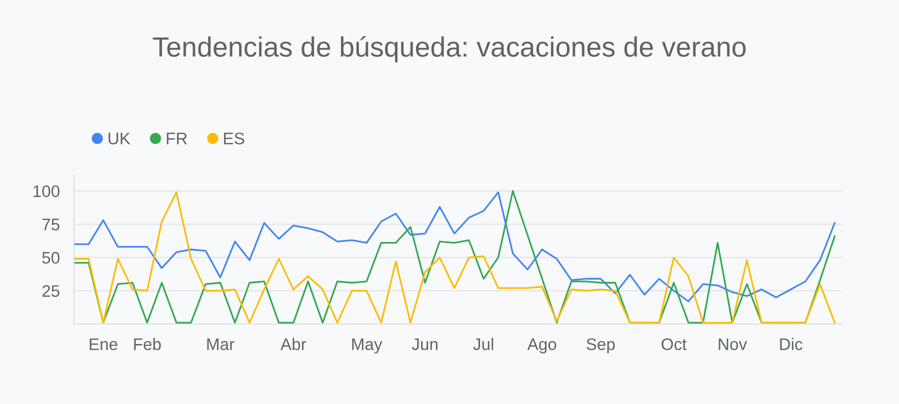  Describe the element at coordinates (220, 344) in the screenshot. I see `x-tick-label: Mar` at that location.